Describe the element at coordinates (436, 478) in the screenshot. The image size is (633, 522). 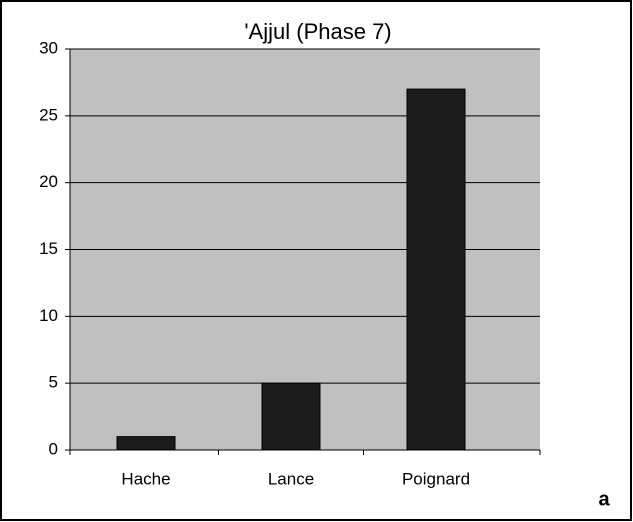
I see `x-tick-label: Poignard` at that location.